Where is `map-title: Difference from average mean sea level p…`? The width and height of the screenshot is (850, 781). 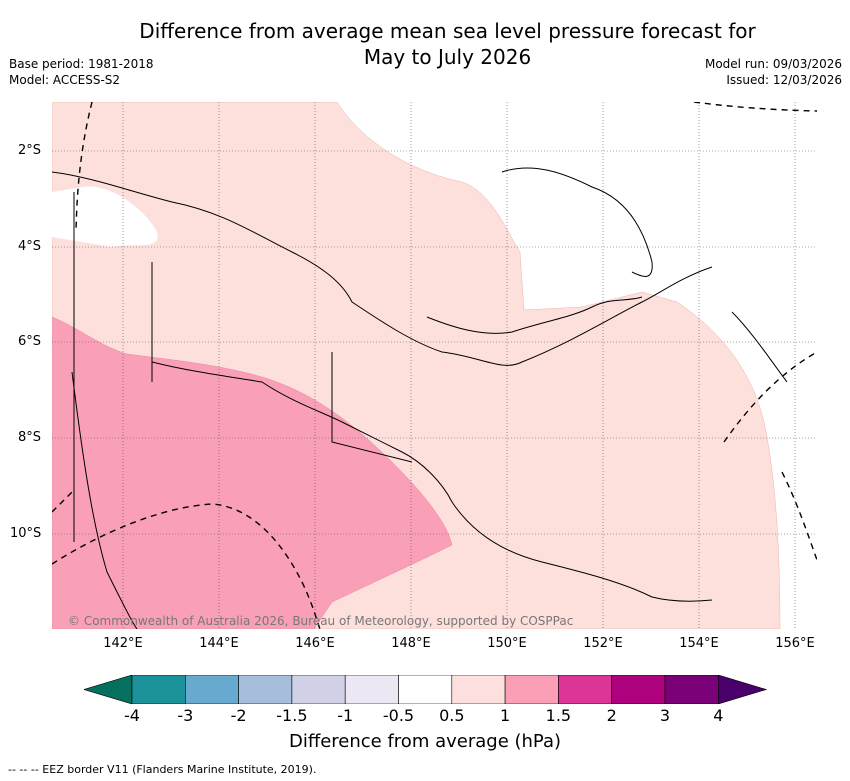
map-title: Difference from average mean sea level p… is located at coordinates (425, 44).